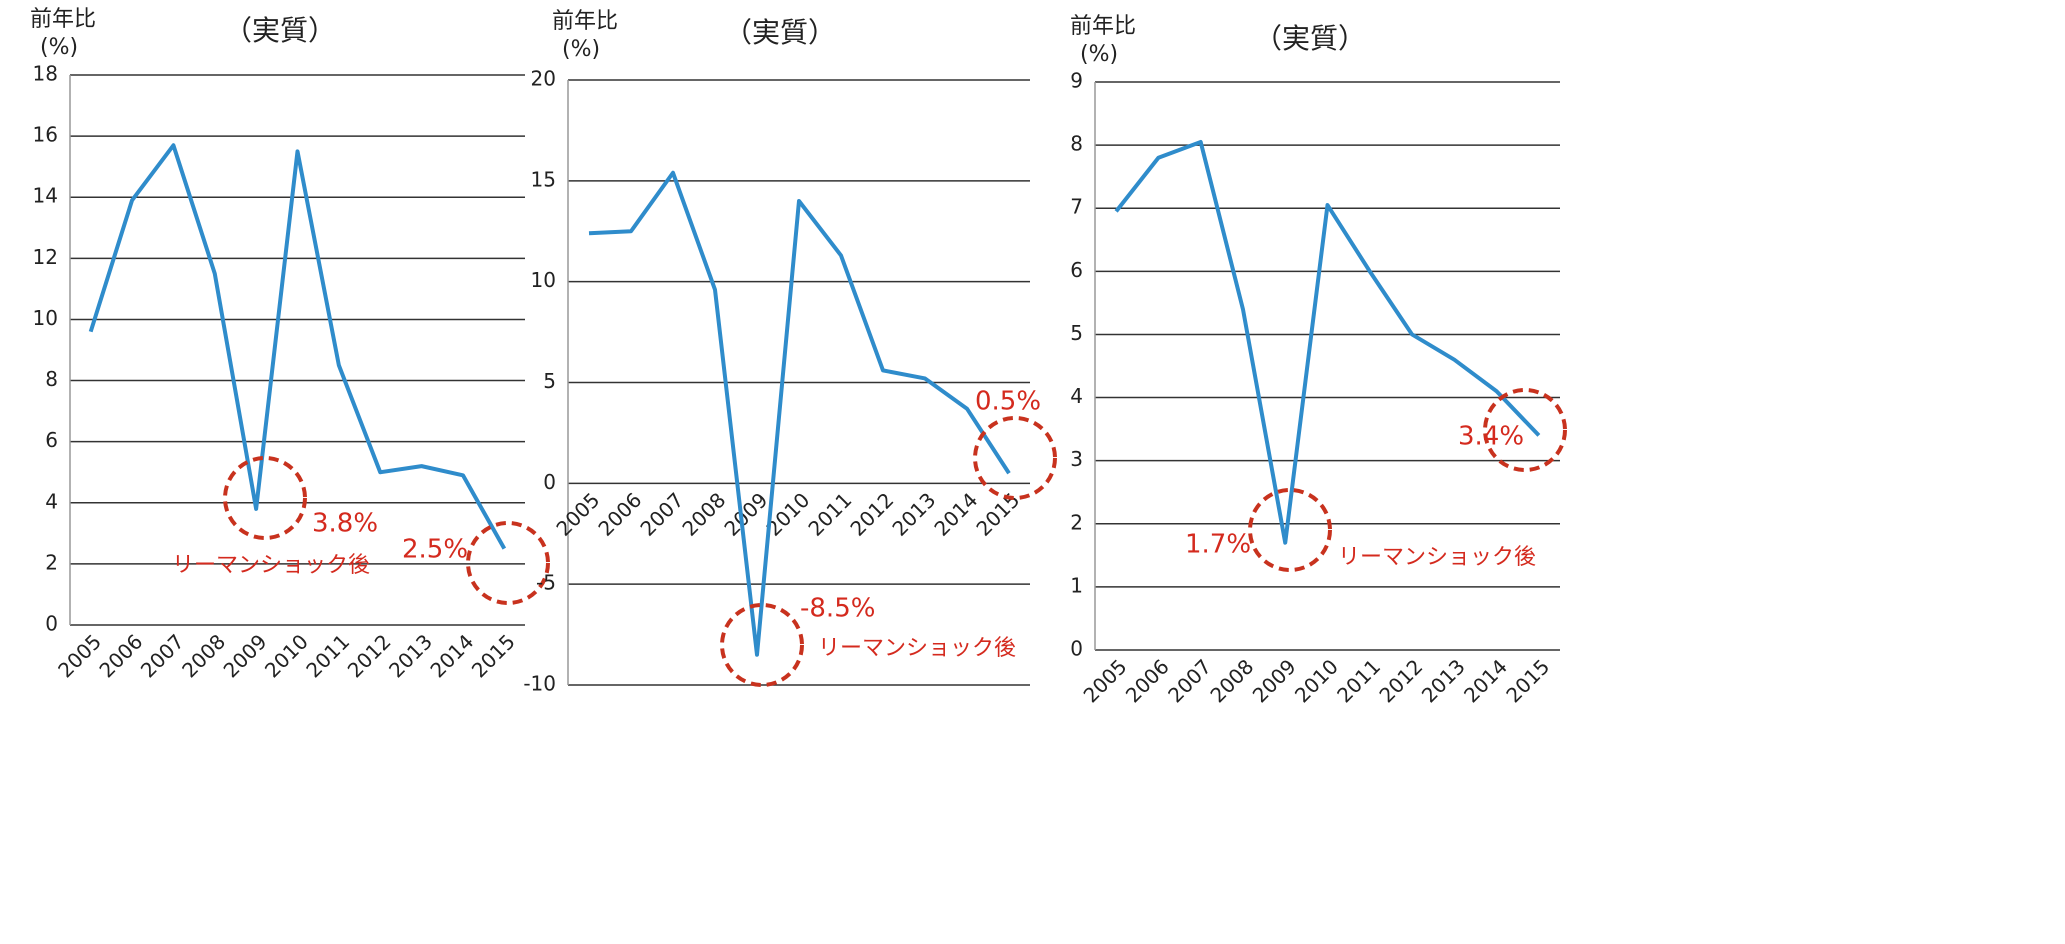  I want to click on y-tick-label: 7, so click(1076, 207).